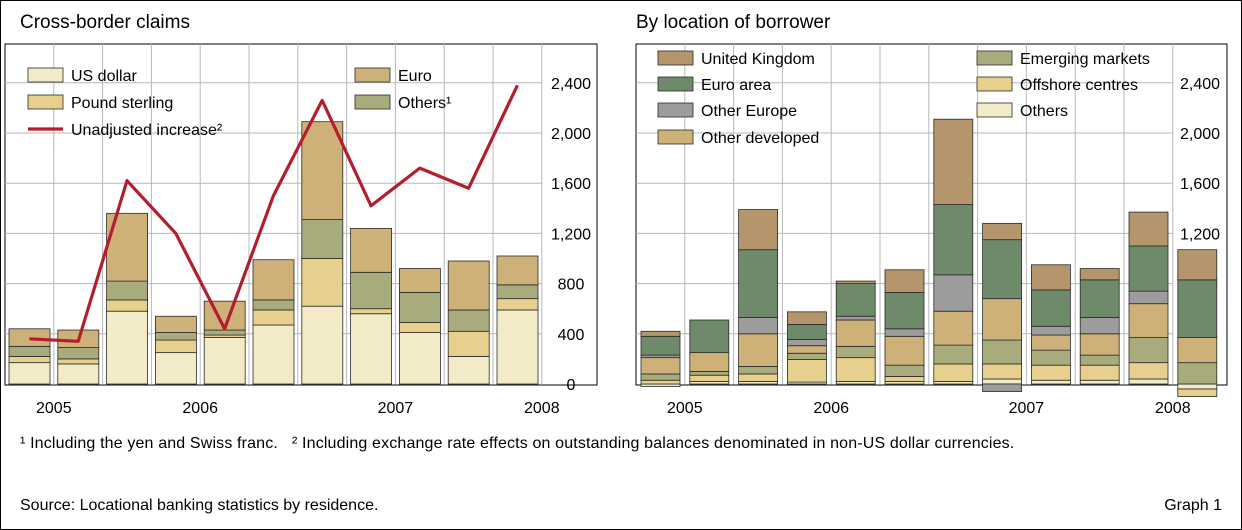 Image resolution: width=1242 pixels, height=530 pixels. Describe the element at coordinates (419, 327) in the screenshot. I see `bar-pound-sterling-2007-q1` at that location.